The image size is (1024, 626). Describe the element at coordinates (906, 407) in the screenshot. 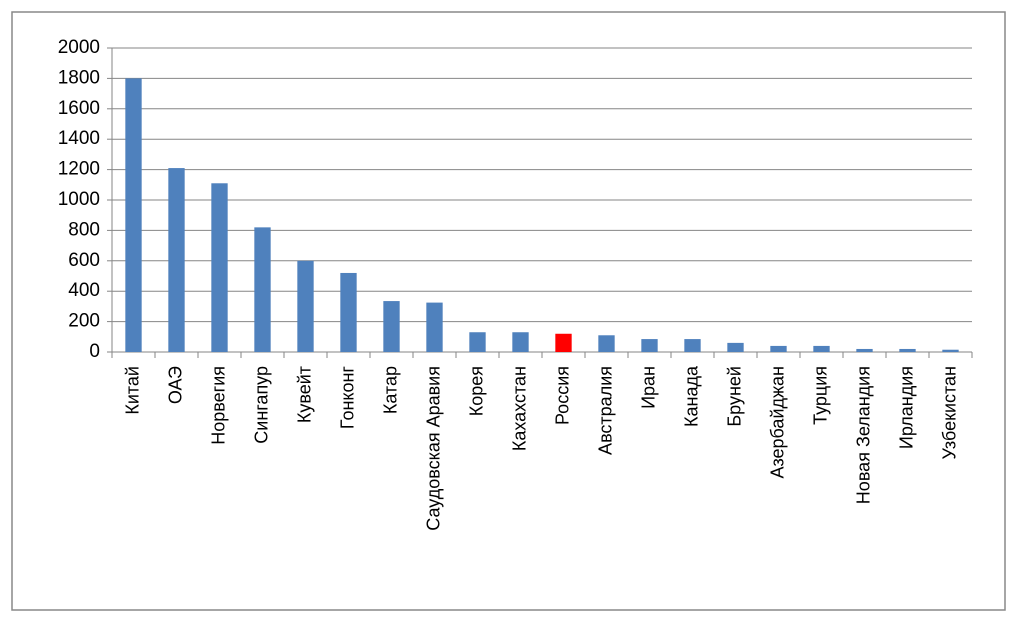

I see `x-tick-label: Ирландия` at that location.